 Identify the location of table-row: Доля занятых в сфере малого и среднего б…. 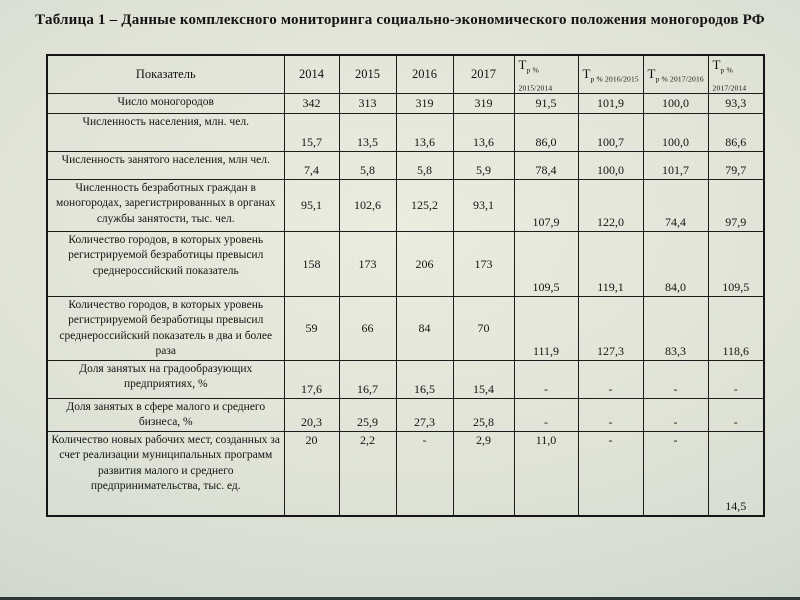
(405, 415).